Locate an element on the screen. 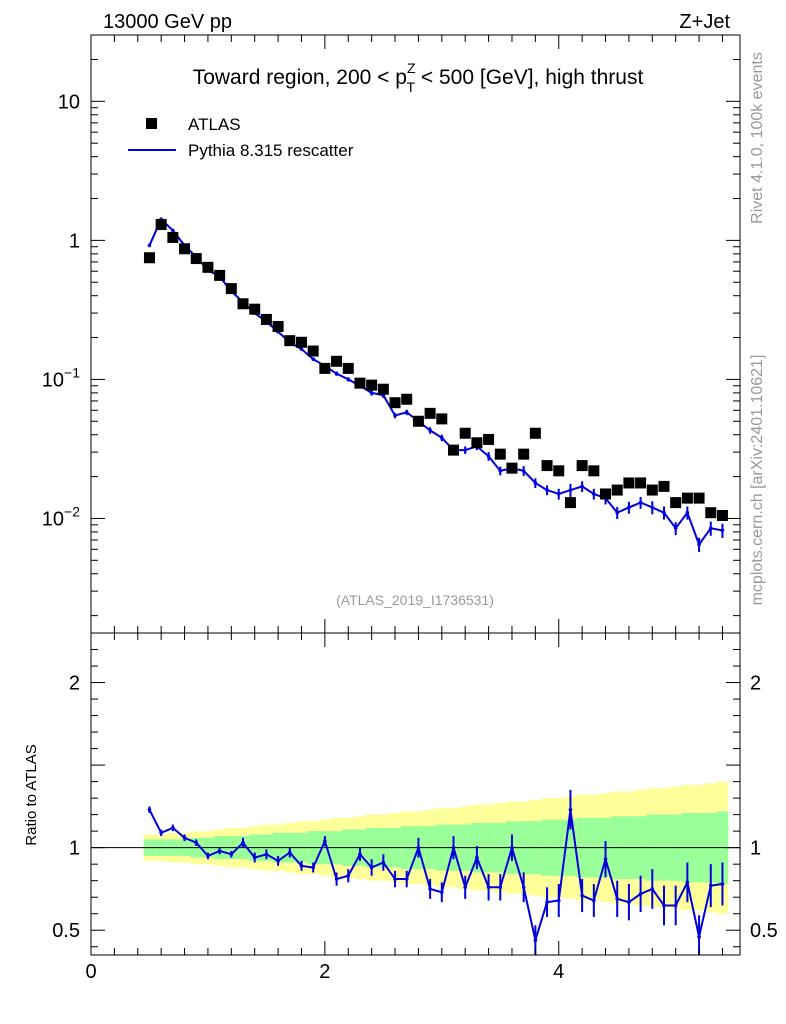 The image size is (786, 1024). legend: ATLAS Pythia 8.315 rescatter is located at coordinates (241, 137).